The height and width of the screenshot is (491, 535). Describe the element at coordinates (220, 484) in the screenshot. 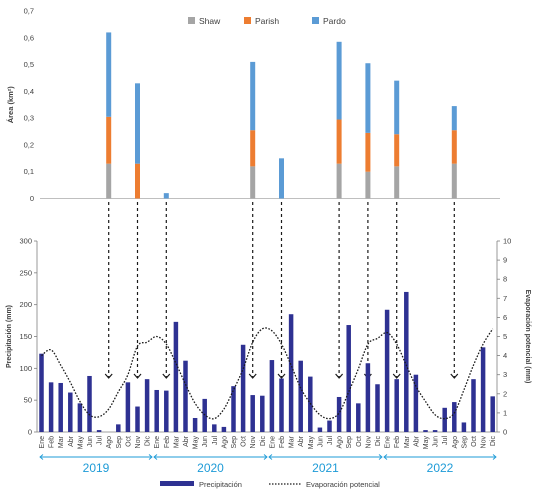

I see `legend-label-precipitation: Precipitación` at that location.